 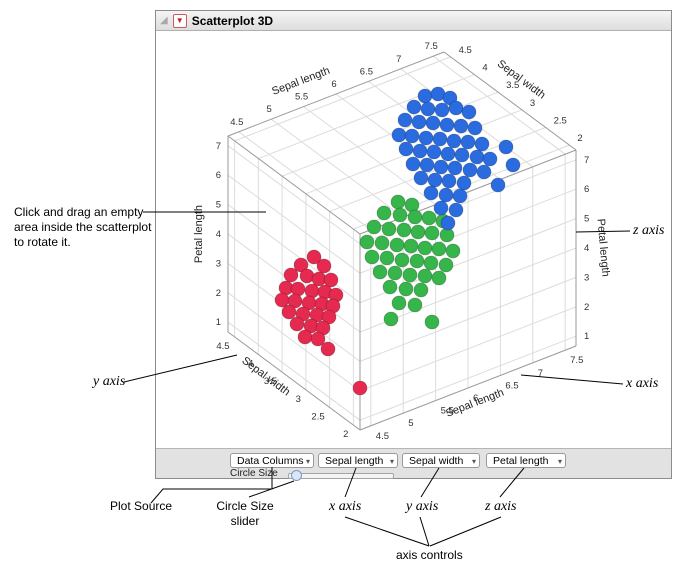 I want to click on circle-size-slider, so click(x=341, y=475).